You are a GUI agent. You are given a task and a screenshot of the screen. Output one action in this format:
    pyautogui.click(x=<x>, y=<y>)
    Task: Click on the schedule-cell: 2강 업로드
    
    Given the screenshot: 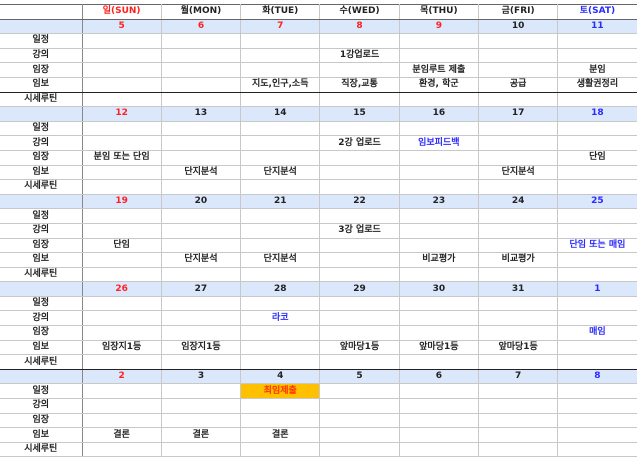 What is the action you would take?
    pyautogui.click(x=359, y=143)
    